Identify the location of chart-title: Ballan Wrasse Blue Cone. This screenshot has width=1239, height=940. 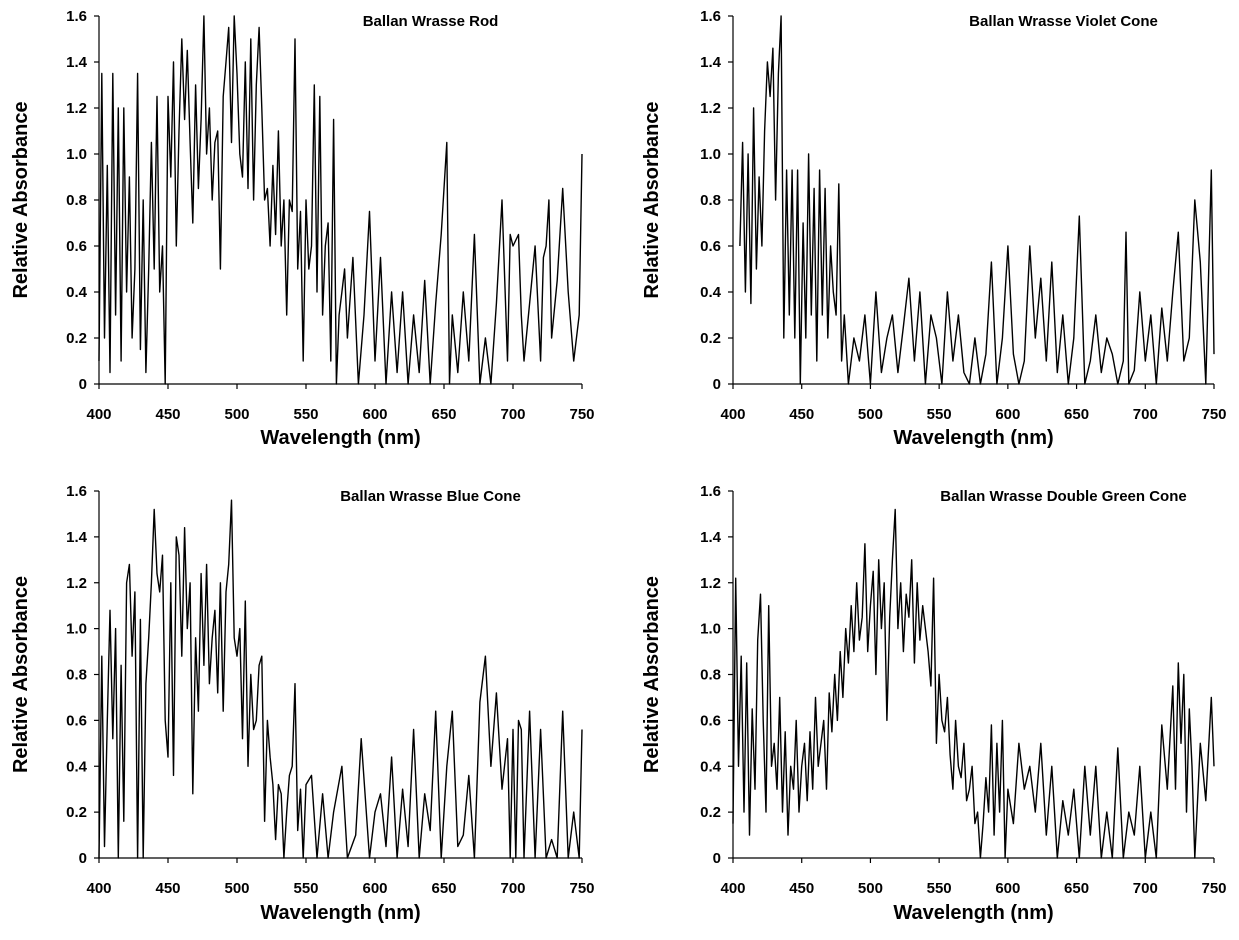
(430, 496).